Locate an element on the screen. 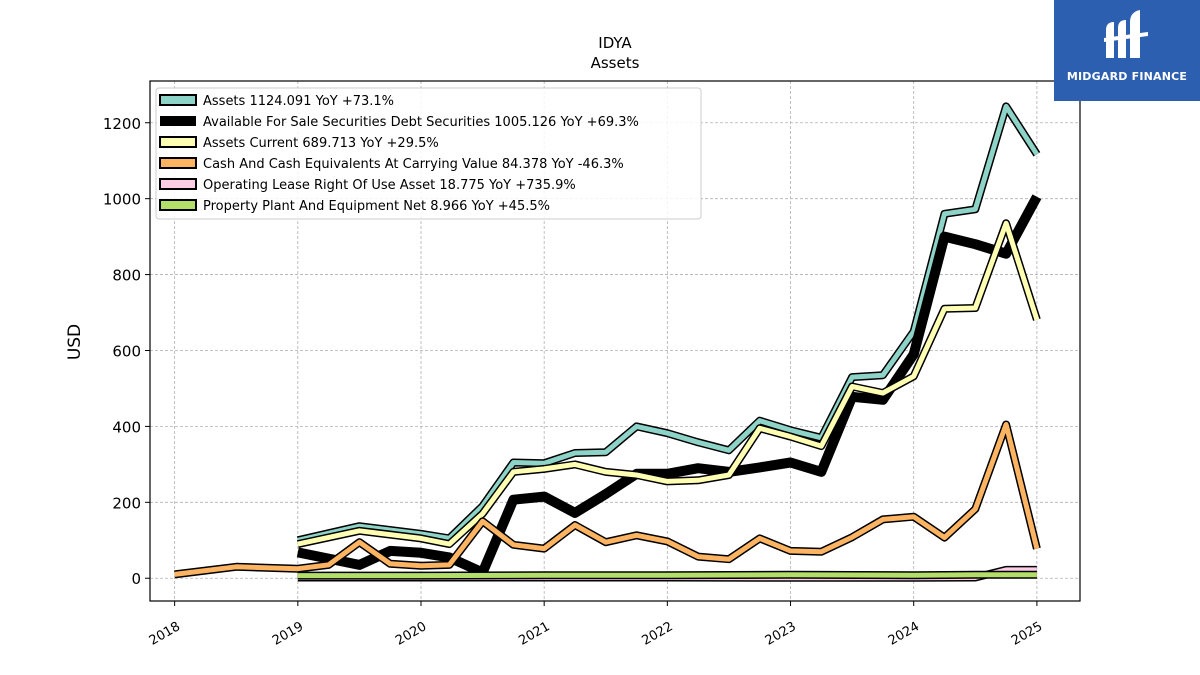 This screenshot has height=675, width=1200. chart-title: IDYA is located at coordinates (615, 43).